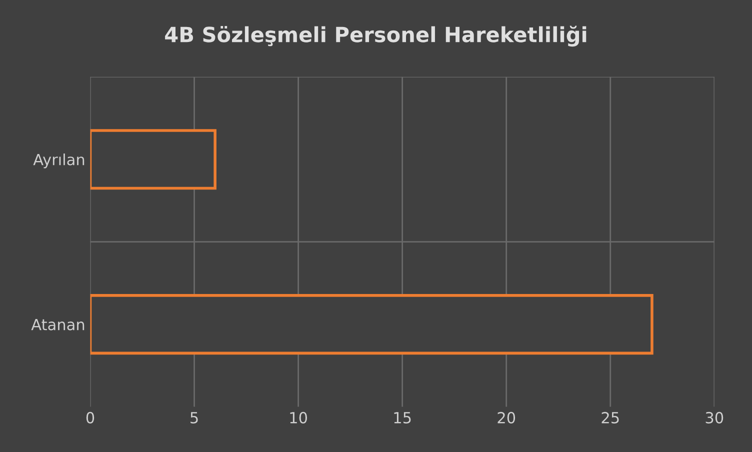  What do you see at coordinates (507, 418) in the screenshot?
I see `x-tick-label: 20` at bounding box center [507, 418].